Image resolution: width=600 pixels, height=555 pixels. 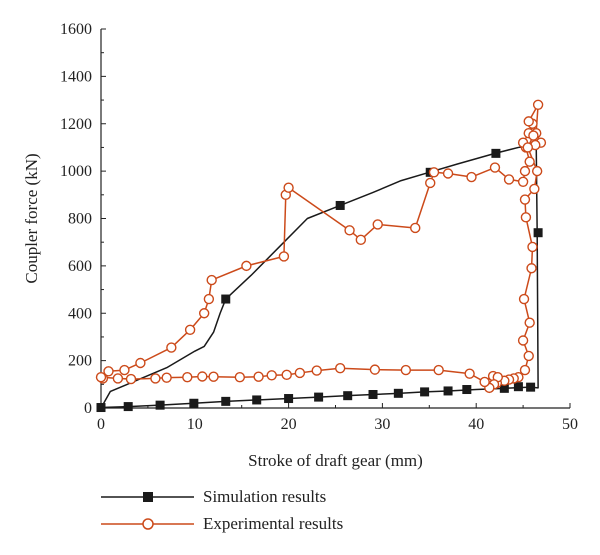 I want to click on x-tick-label: 0, so click(x=101, y=424).